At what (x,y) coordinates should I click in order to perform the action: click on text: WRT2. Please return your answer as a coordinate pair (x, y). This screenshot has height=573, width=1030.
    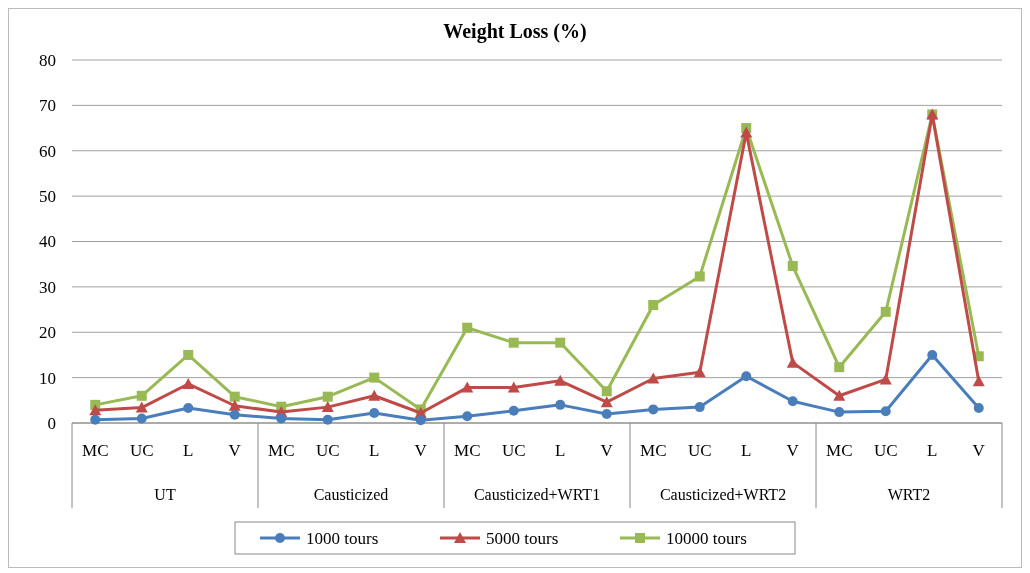
    Looking at the image, I should click on (909, 494).